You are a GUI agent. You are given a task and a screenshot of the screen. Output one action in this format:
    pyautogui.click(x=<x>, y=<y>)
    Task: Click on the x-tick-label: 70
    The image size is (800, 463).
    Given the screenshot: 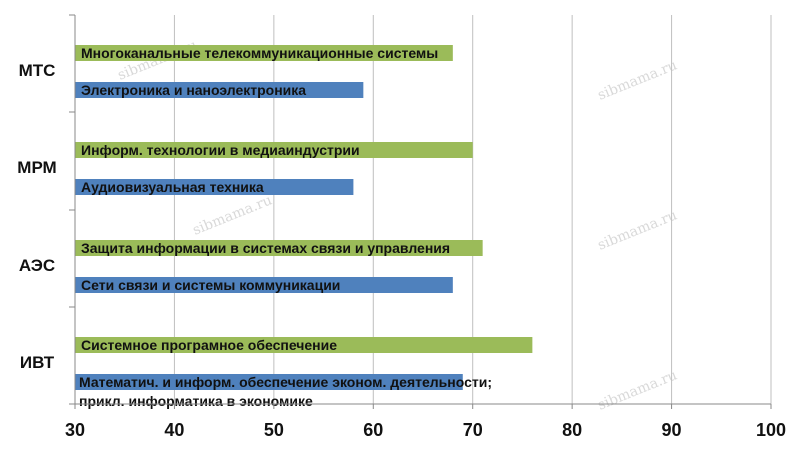 What is the action you would take?
    pyautogui.click(x=473, y=430)
    